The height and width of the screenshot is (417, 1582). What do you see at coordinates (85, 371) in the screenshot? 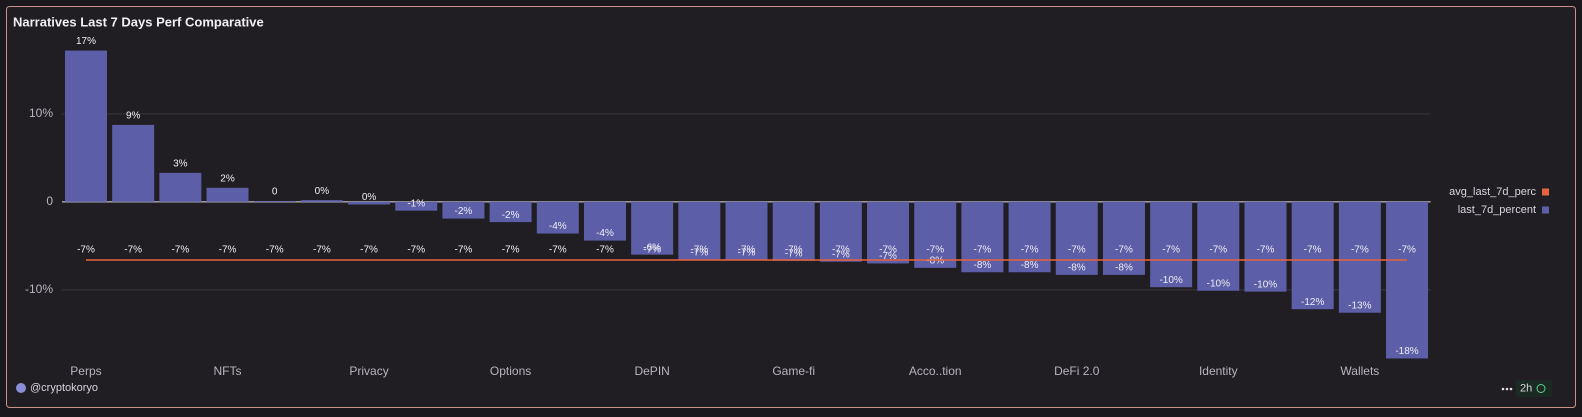
I see `x-tick-label: Perps` at bounding box center [85, 371].